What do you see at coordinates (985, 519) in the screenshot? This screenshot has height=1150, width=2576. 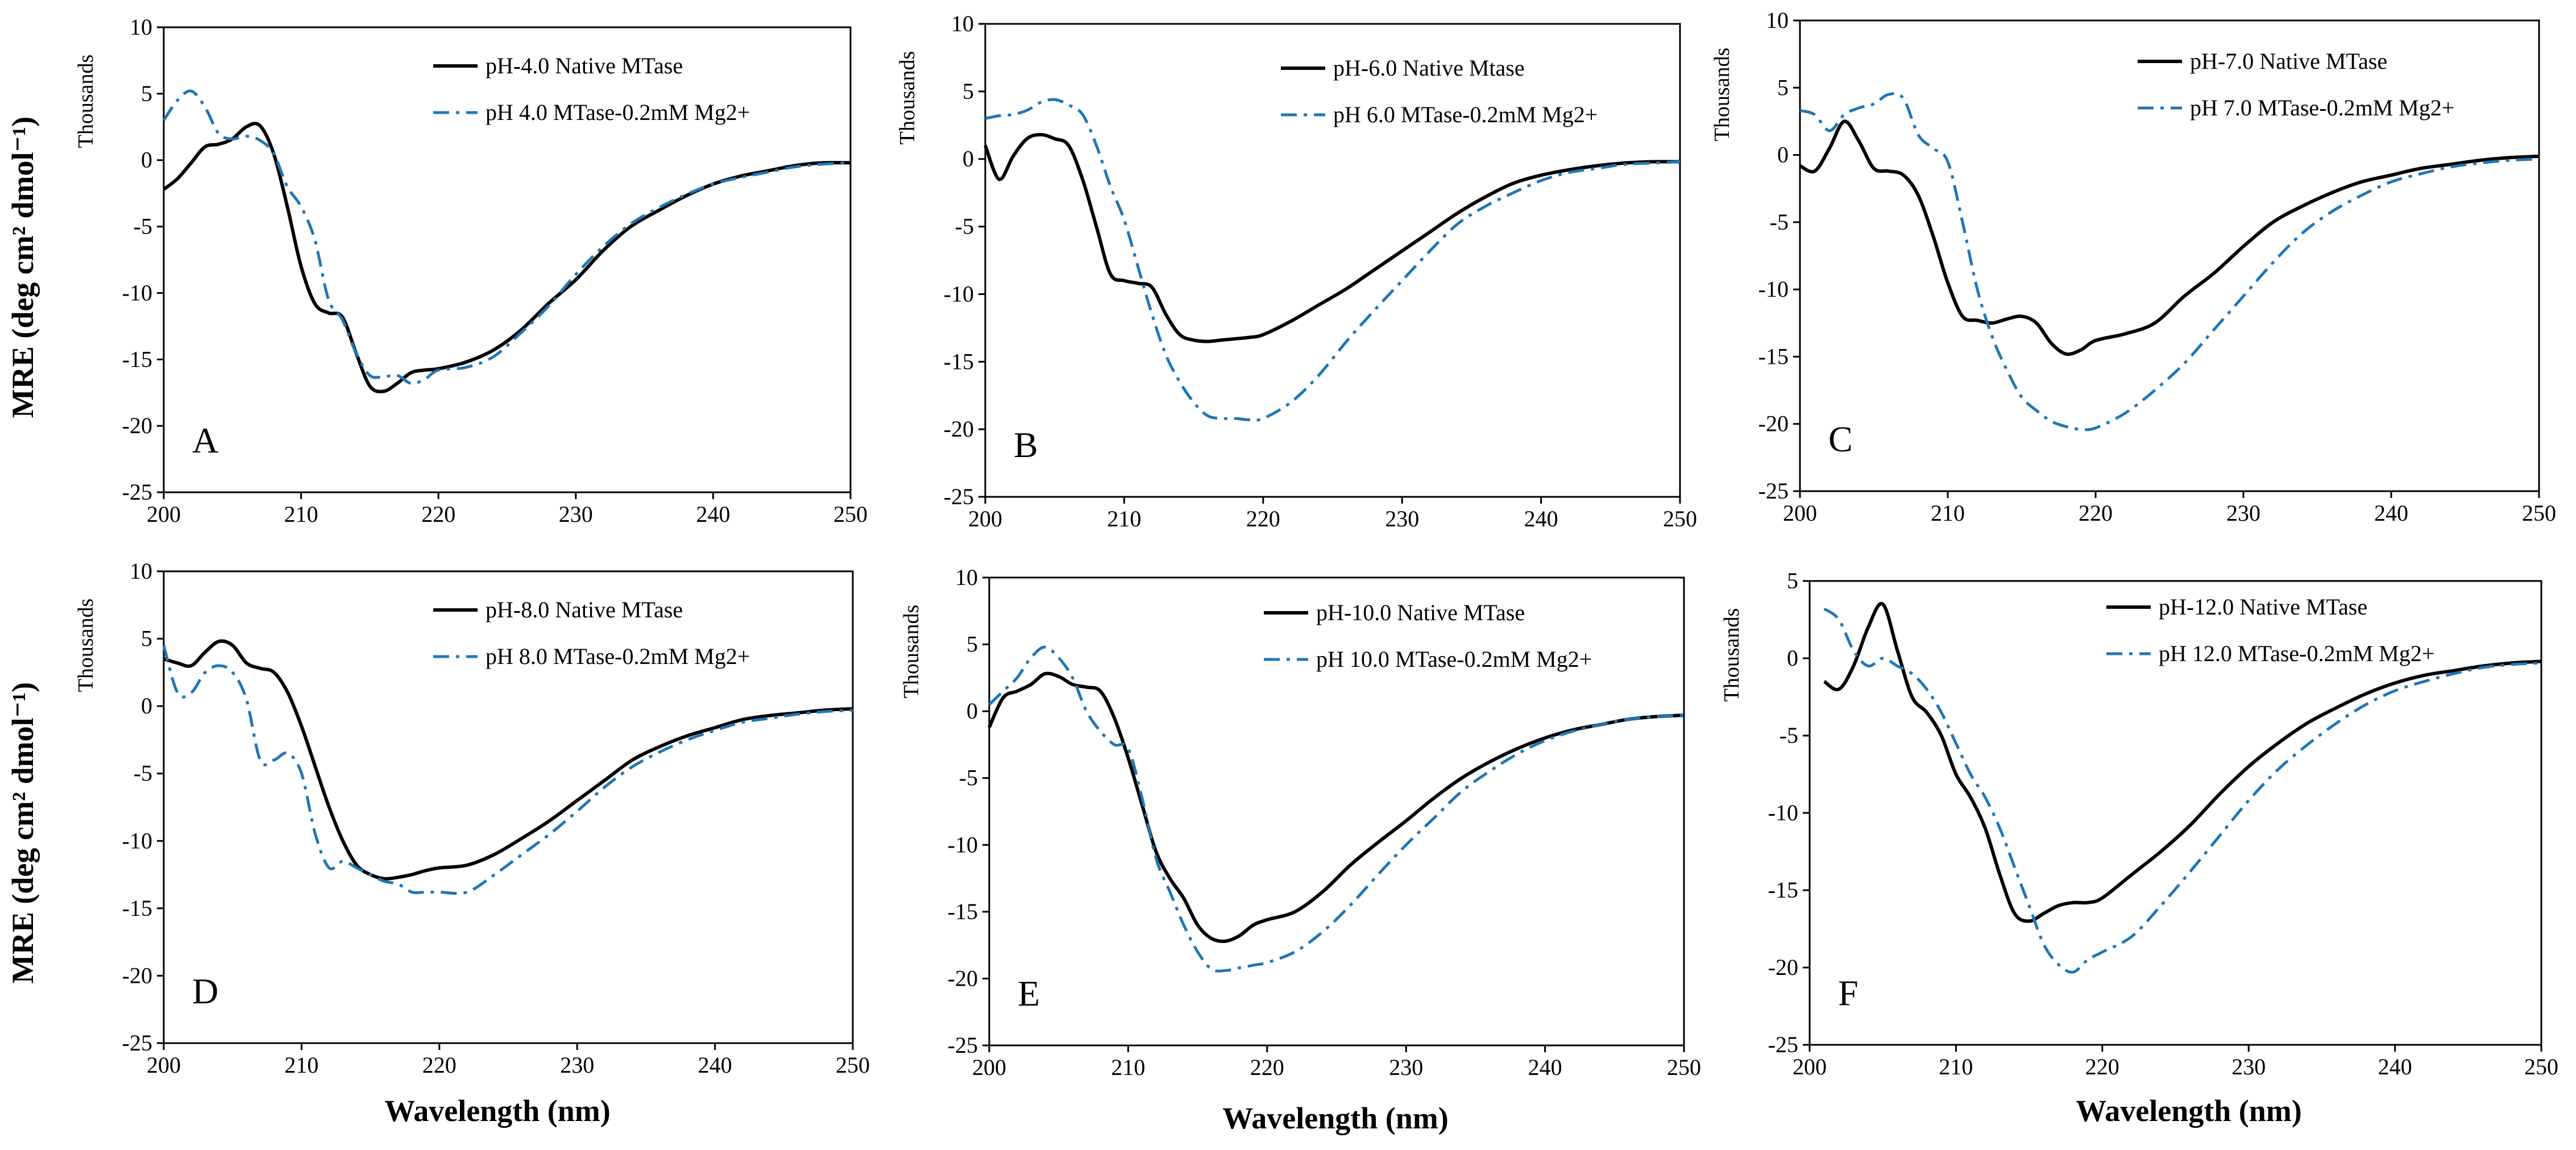 I see `x-tick-label-b-0: 200` at bounding box center [985, 519].